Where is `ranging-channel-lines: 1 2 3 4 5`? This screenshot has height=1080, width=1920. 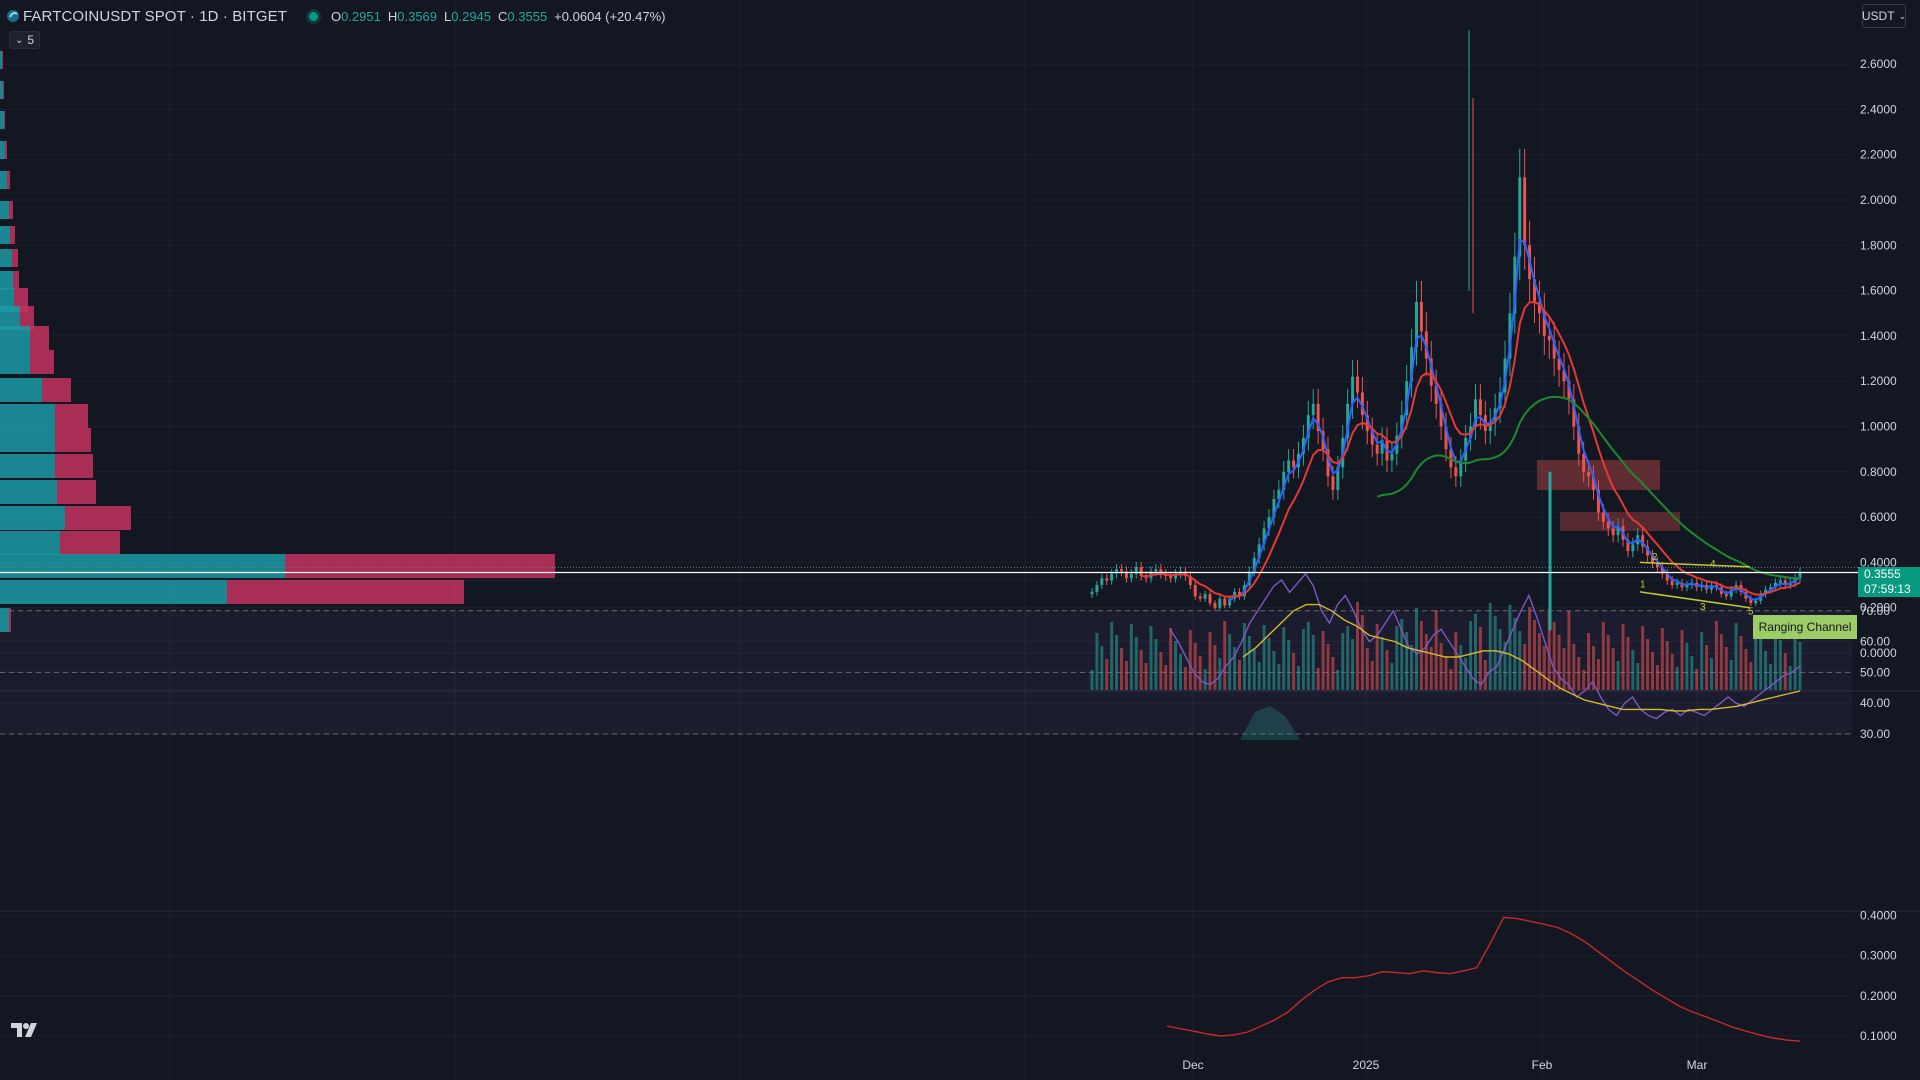 ranging-channel-lines: 1 2 3 4 5 is located at coordinates (1696, 584).